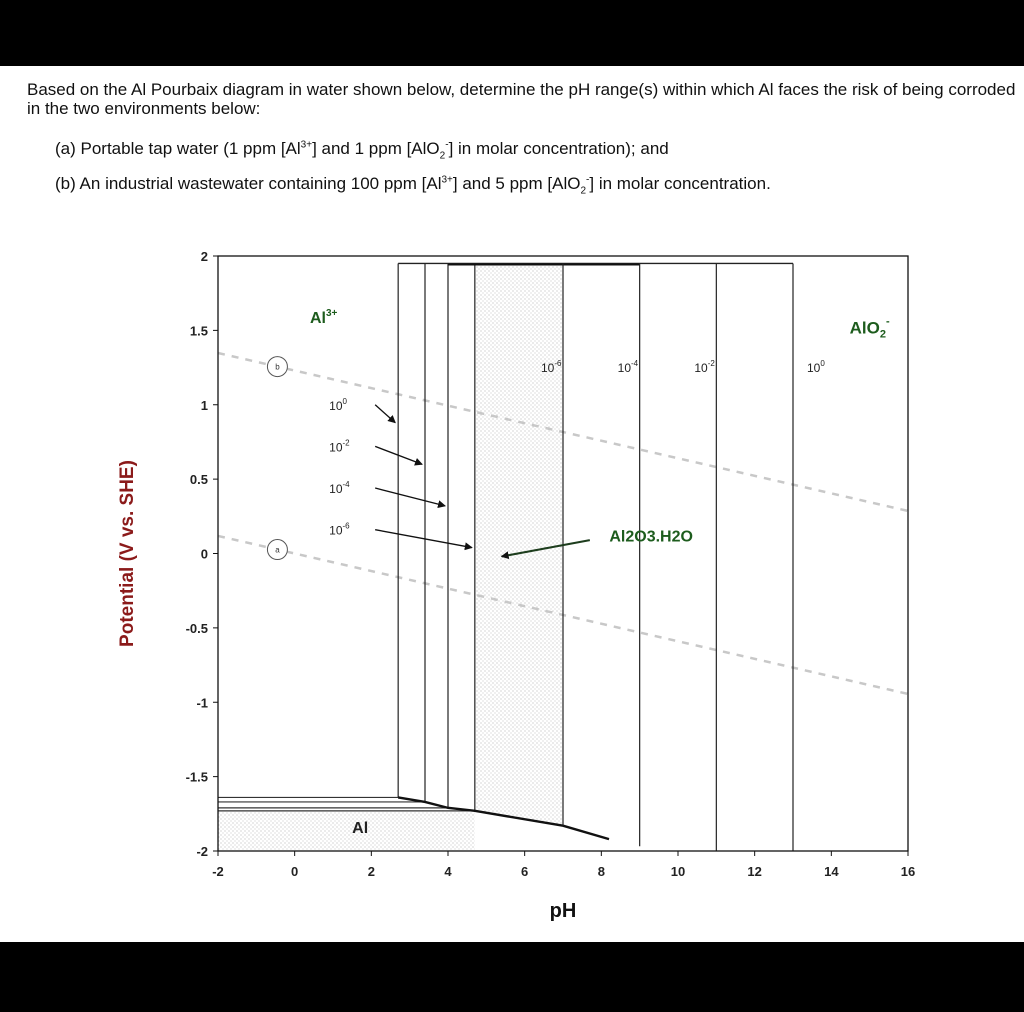 Image resolution: width=1024 pixels, height=1012 pixels. I want to click on al3-conc-label: 10-4, so click(339, 488).